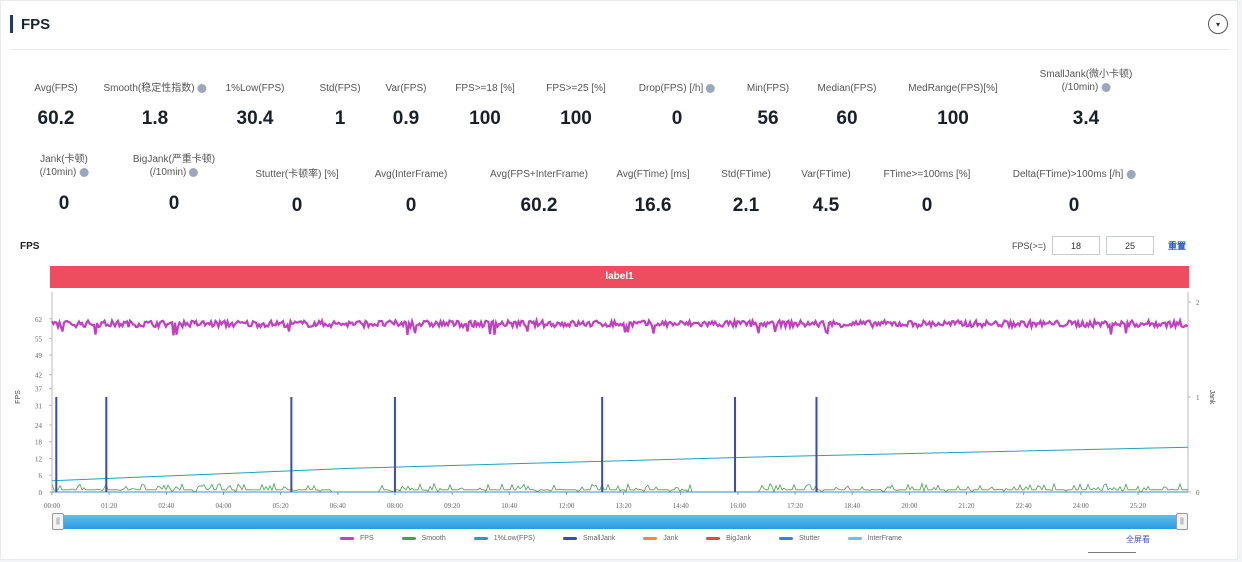 This screenshot has height=562, width=1242. Describe the element at coordinates (58, 521) in the screenshot. I see `zoom-handle-left: ||` at that location.